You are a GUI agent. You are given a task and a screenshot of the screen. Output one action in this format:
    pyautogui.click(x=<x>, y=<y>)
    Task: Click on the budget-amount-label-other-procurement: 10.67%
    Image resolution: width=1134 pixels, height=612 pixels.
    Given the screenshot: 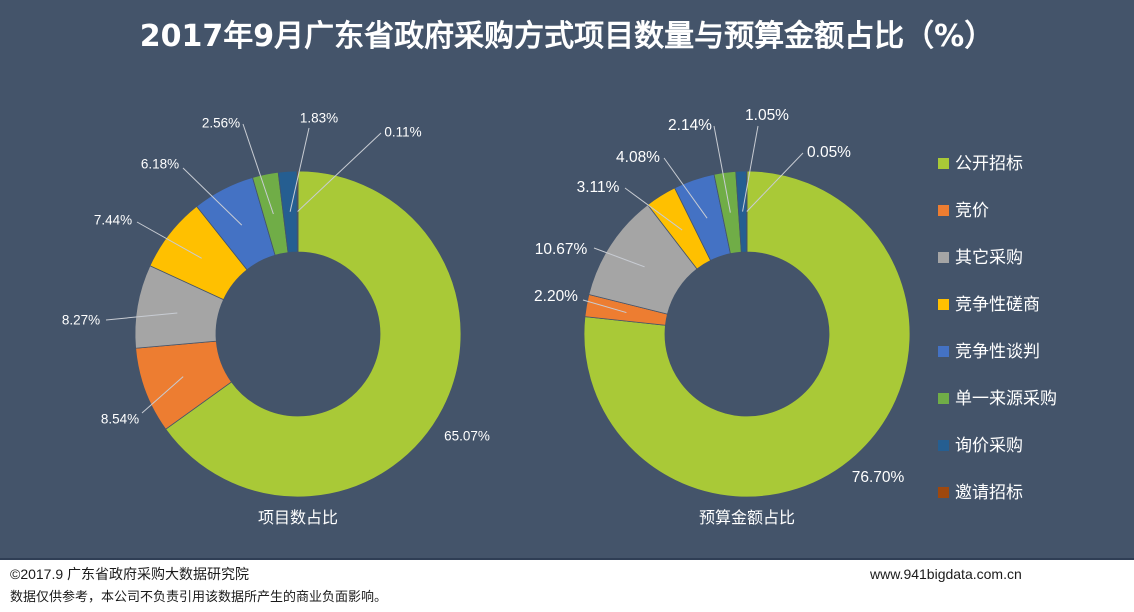 What is the action you would take?
    pyautogui.click(x=561, y=249)
    